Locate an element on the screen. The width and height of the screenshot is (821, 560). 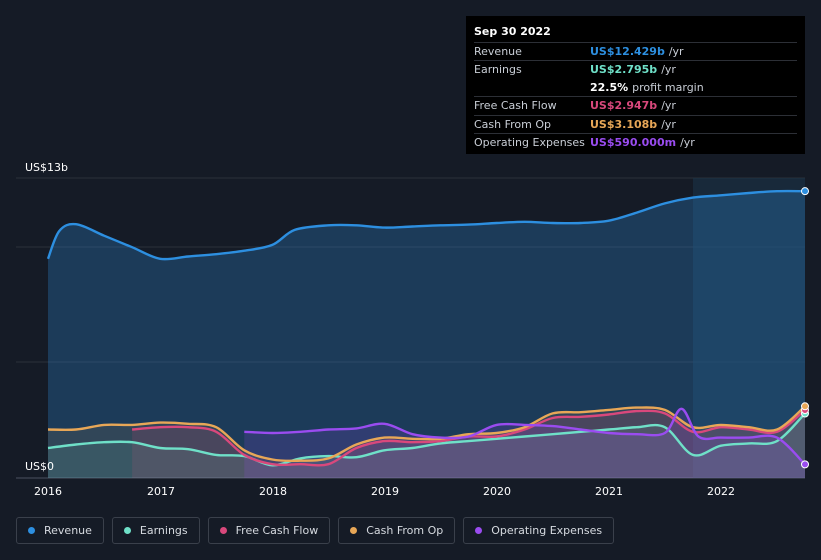
legend-label: Free Cash Flow is located at coordinates (277, 530).